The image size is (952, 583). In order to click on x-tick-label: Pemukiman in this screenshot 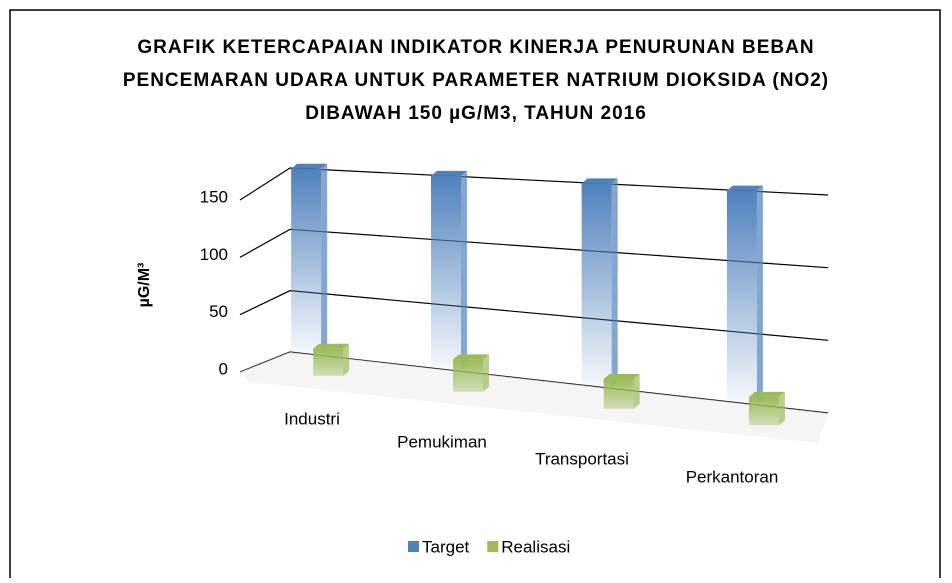, I will do `click(442, 441)`.